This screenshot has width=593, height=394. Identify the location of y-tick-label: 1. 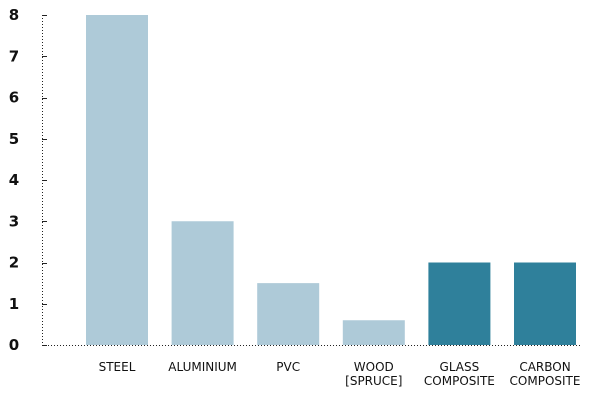
(14, 304).